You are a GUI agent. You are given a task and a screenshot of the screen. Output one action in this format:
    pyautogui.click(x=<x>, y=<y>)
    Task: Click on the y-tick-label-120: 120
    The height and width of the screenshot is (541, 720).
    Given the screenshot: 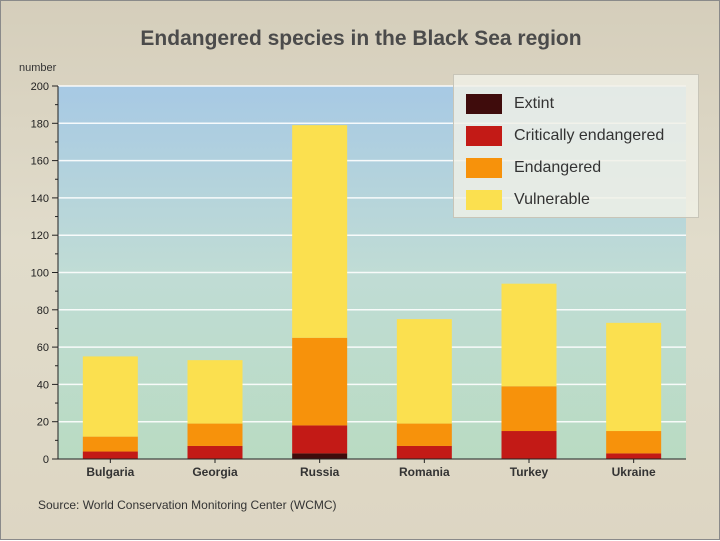 What is the action you would take?
    pyautogui.click(x=40, y=236)
    